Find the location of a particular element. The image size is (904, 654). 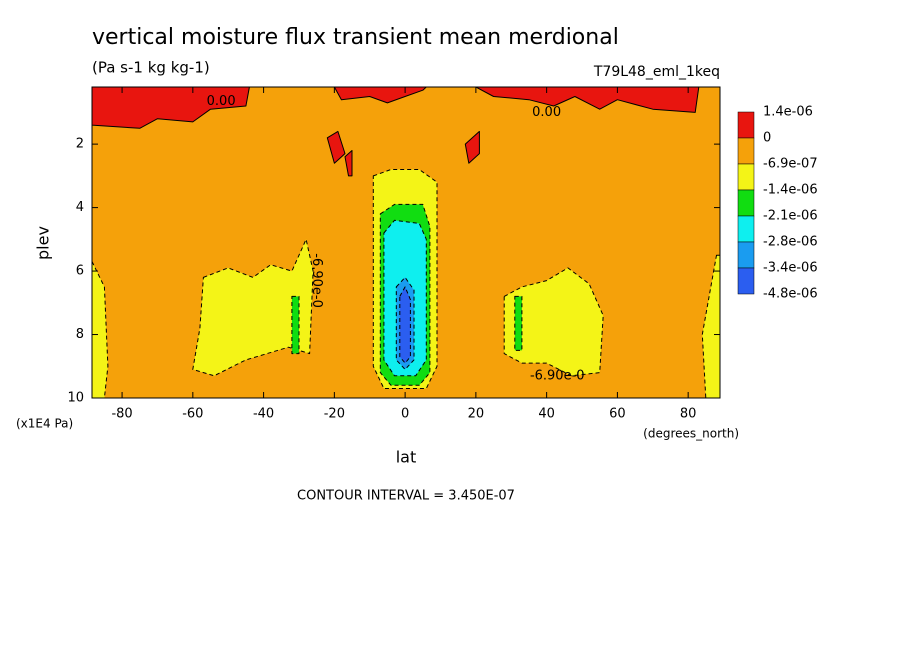

x-tick-label: 60 is located at coordinates (617, 414).